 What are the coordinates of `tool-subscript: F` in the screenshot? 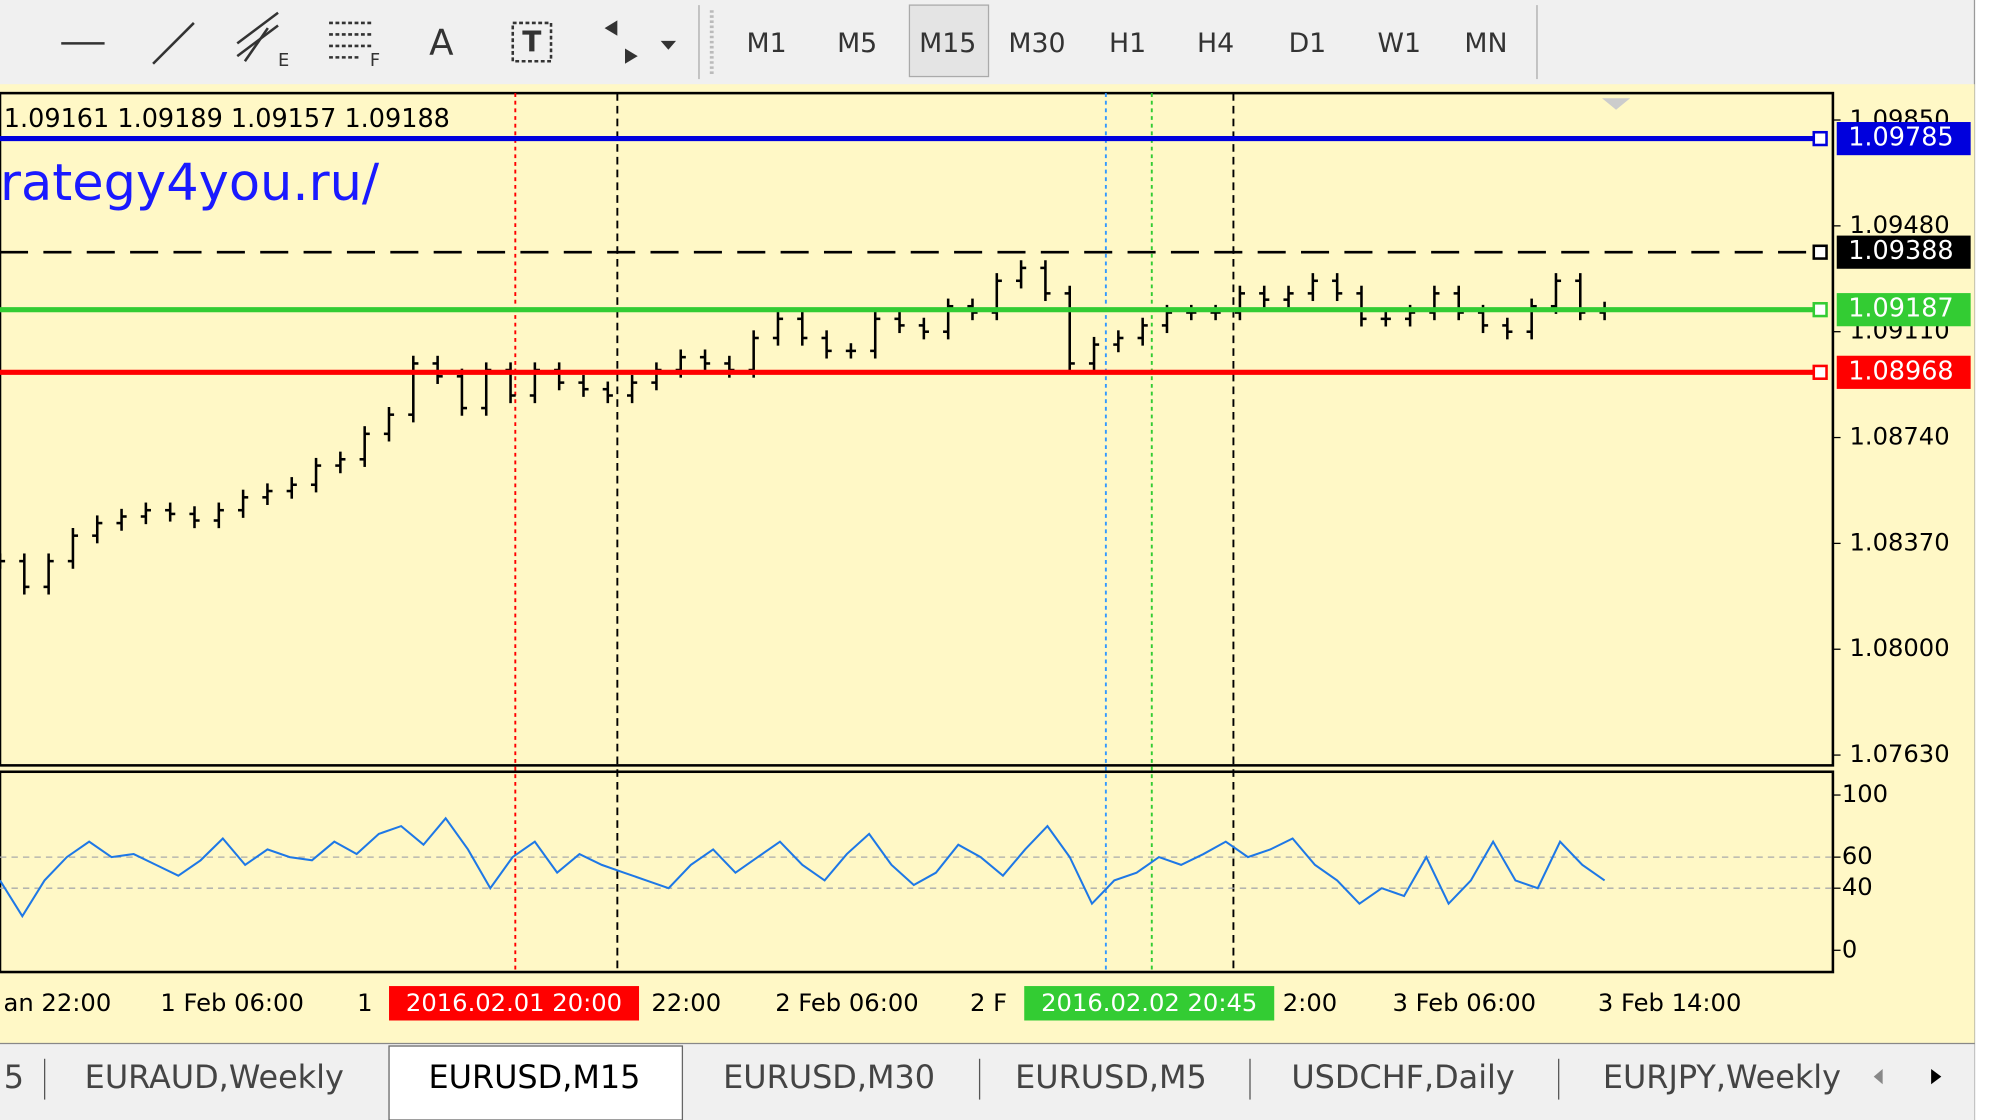 It's located at (375, 60).